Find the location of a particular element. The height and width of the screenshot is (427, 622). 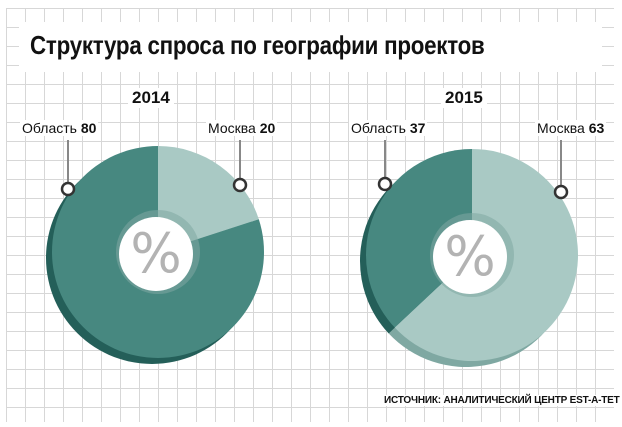

callout-value: 20 is located at coordinates (267, 128).